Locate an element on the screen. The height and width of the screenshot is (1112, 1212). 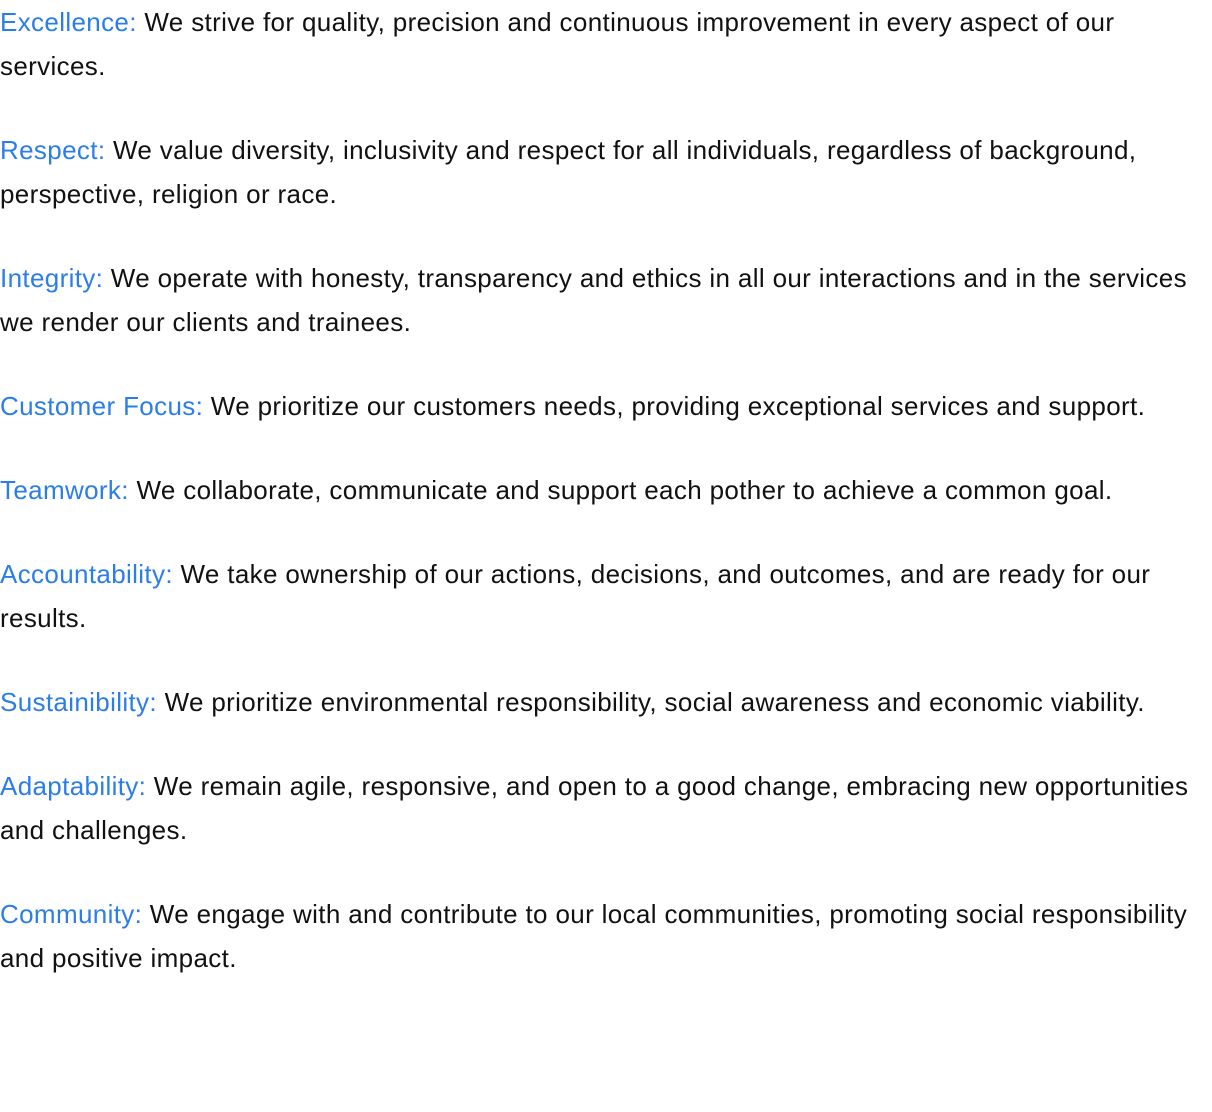
value-term: Accountability: is located at coordinates (86, 574).